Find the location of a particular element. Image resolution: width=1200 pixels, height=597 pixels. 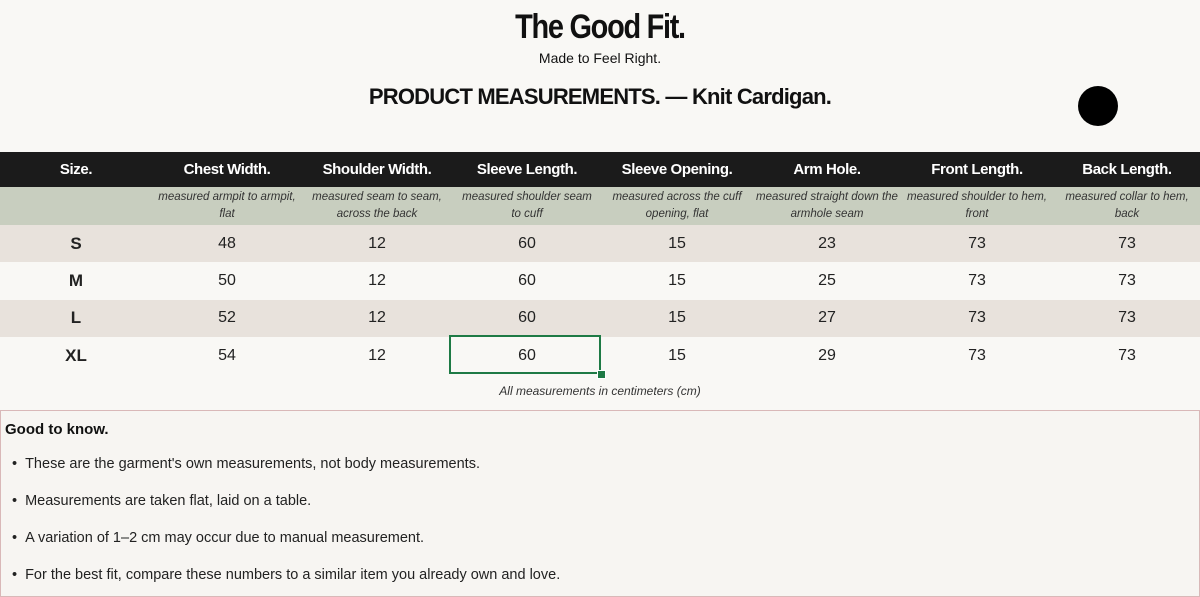

brand-subtitle: Made to Feel Right. is located at coordinates (600, 58).